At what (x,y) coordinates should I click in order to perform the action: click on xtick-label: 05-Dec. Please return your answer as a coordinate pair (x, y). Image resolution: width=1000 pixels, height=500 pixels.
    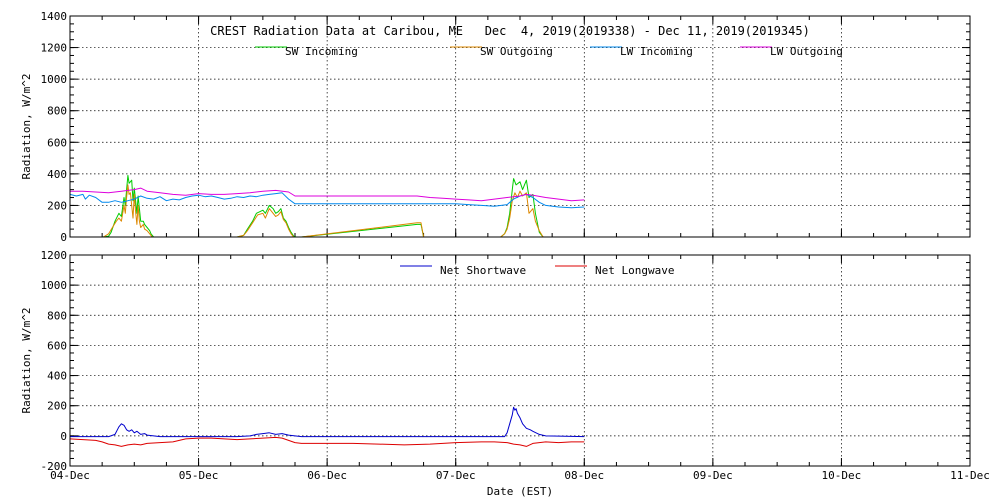
    Looking at the image, I should click on (199, 475).